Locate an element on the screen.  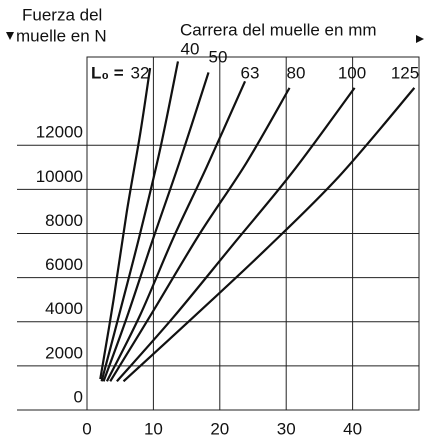
curve-label: 100 is located at coordinates (352, 72).